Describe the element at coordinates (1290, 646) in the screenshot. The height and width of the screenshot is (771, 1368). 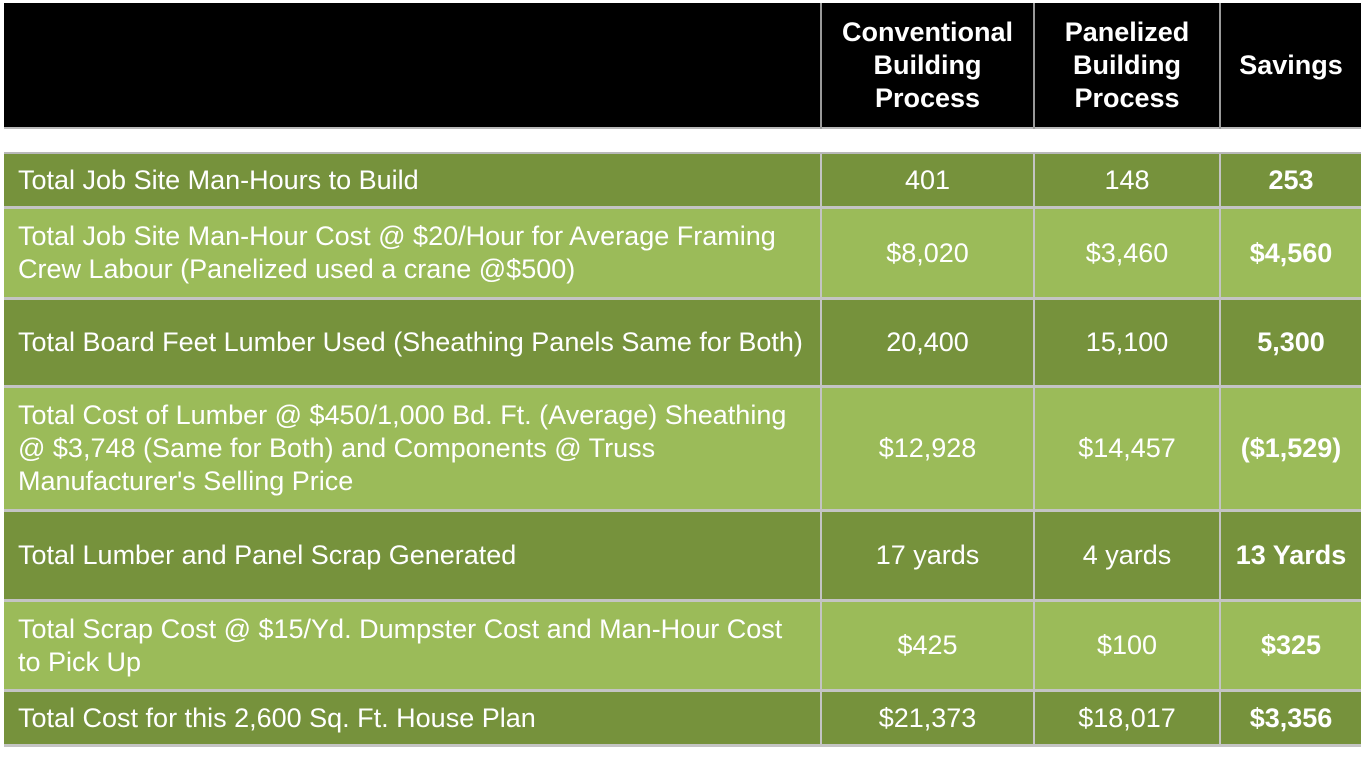
I see `savings-value: $325` at that location.